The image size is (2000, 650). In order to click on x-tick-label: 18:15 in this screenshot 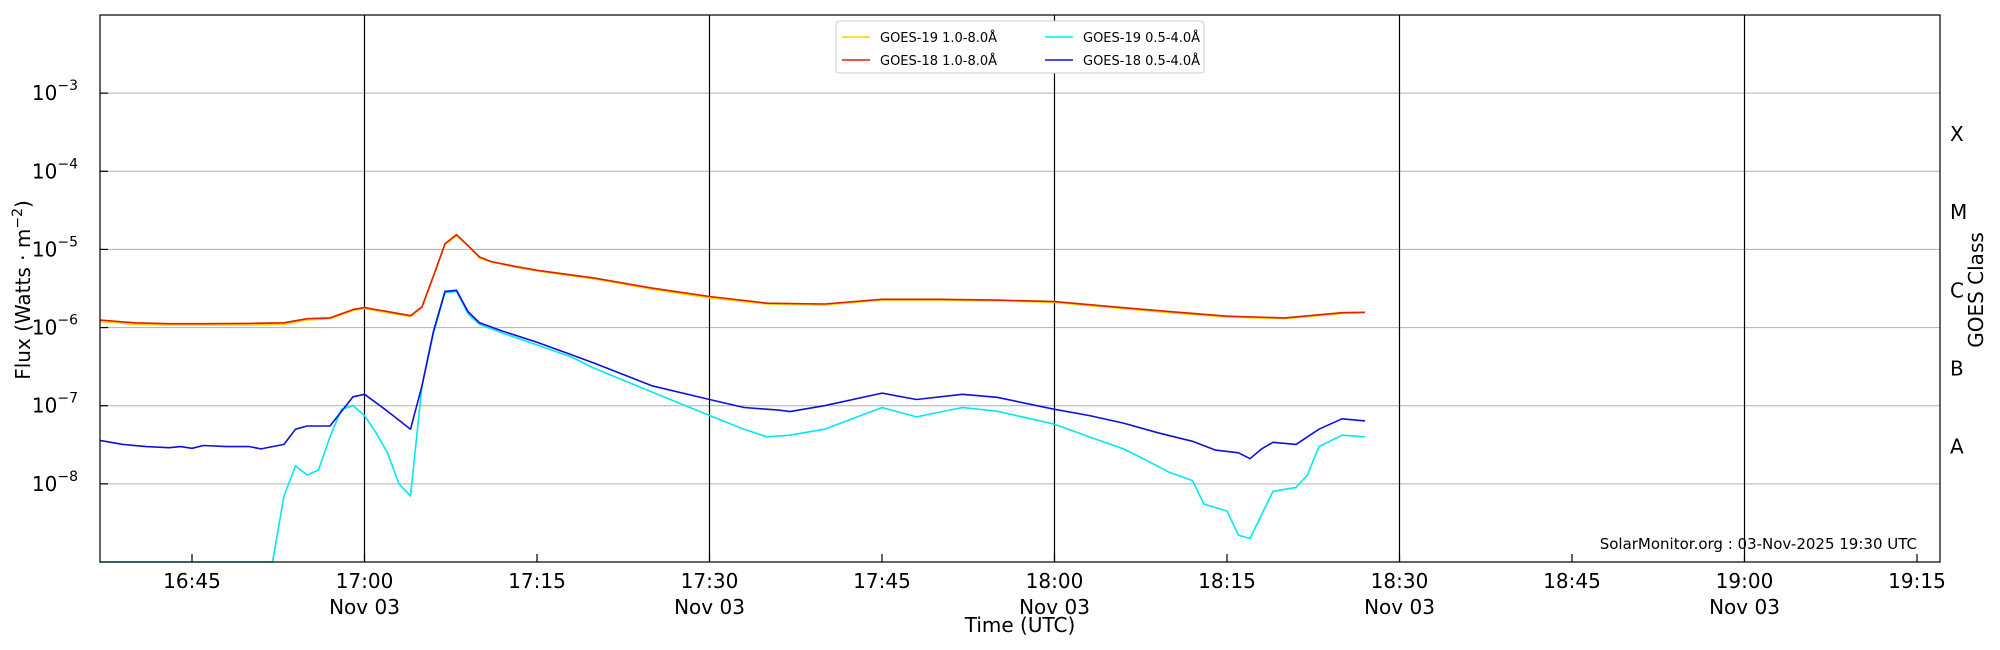, I will do `click(1227, 581)`.